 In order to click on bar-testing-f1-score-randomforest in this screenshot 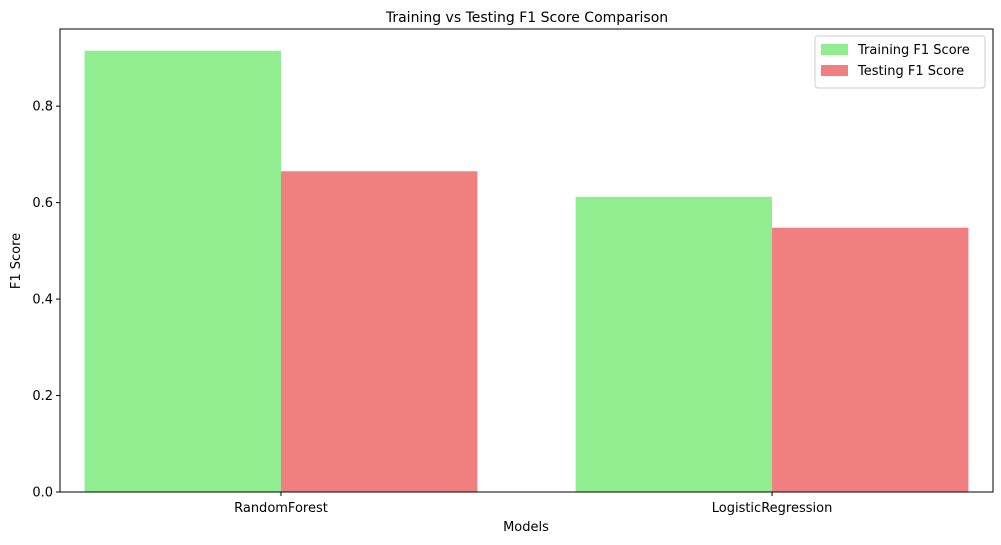, I will do `click(379, 331)`.